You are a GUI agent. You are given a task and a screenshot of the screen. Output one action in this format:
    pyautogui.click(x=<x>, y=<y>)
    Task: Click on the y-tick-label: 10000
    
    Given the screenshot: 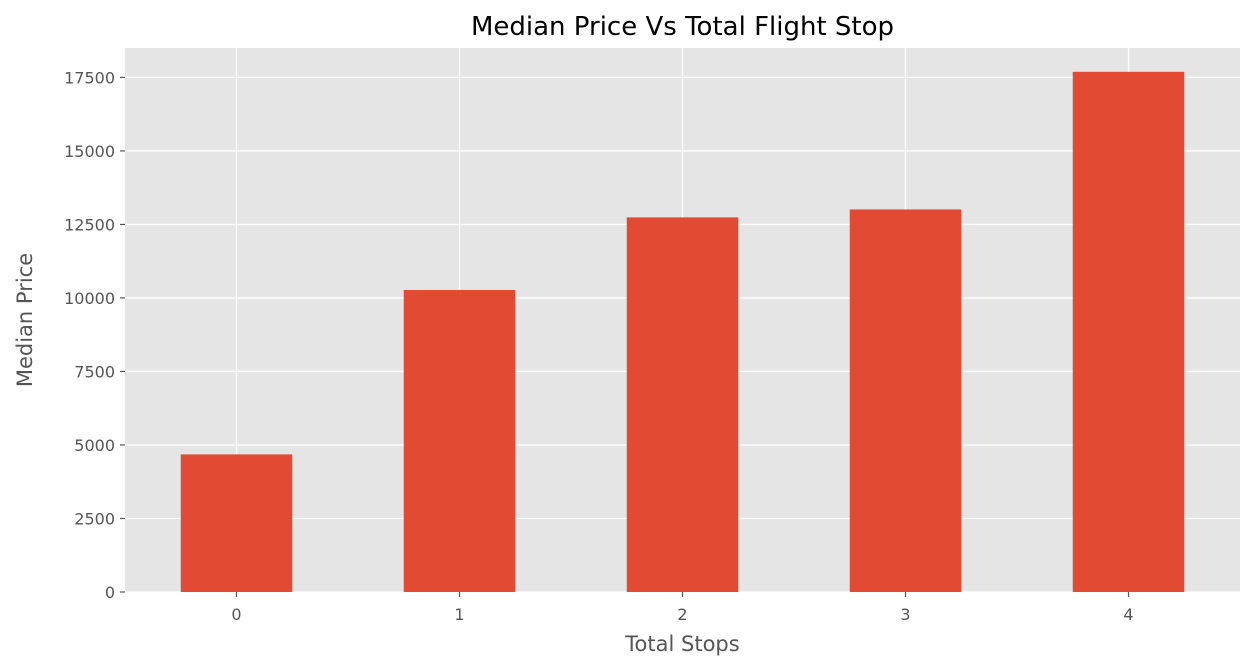 What is the action you would take?
    pyautogui.click(x=89, y=298)
    